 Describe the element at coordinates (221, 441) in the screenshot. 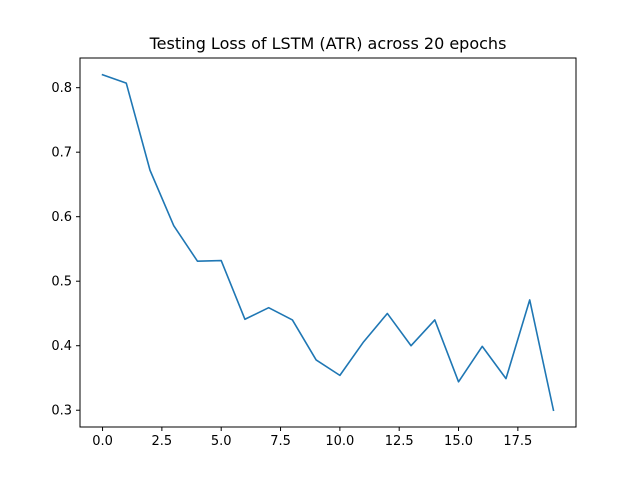

I see `x-tick-label: 5.0` at that location.